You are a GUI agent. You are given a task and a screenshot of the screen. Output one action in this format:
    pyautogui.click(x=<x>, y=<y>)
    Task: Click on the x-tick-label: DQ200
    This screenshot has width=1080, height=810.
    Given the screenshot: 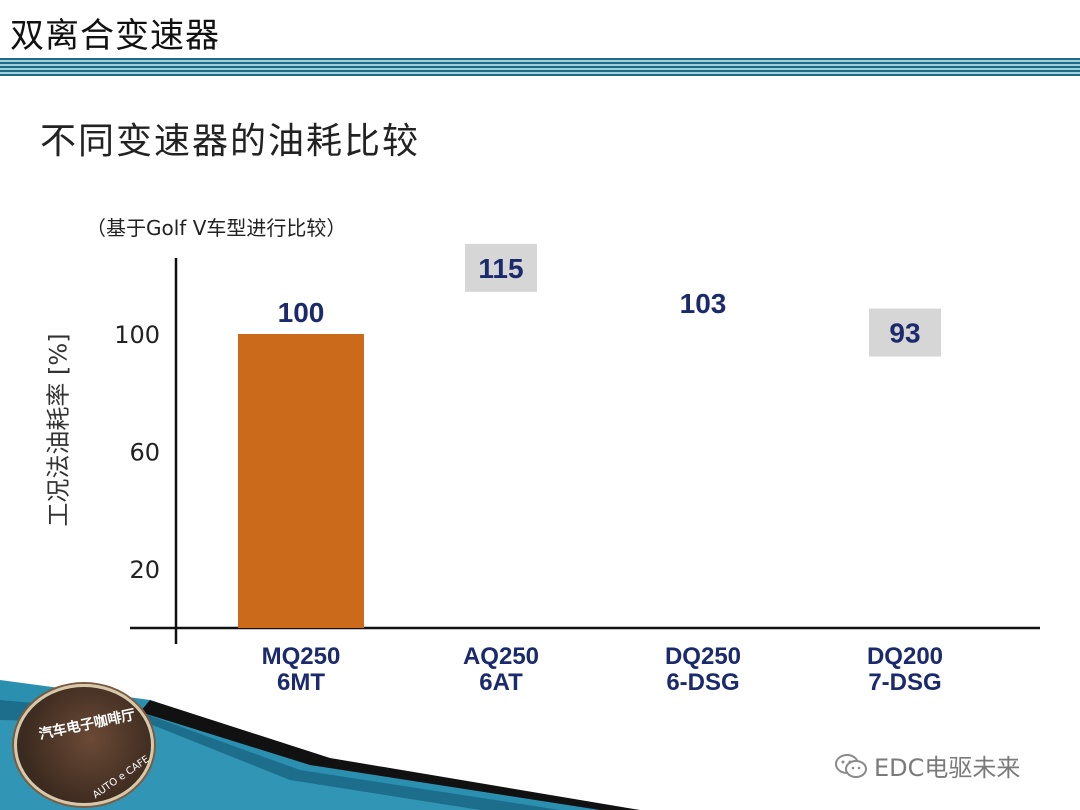 What is the action you would take?
    pyautogui.click(x=905, y=656)
    